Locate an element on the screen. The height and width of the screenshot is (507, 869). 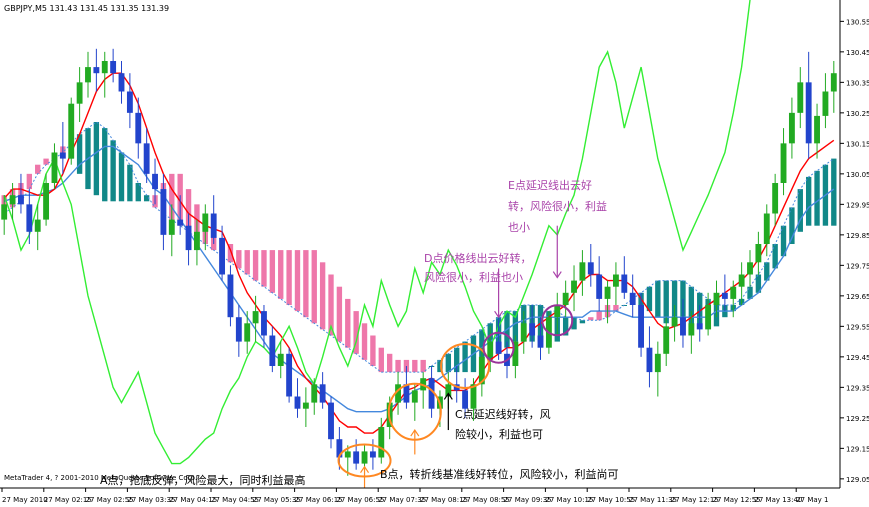
annotation-markers is located at coordinates (455, 356).